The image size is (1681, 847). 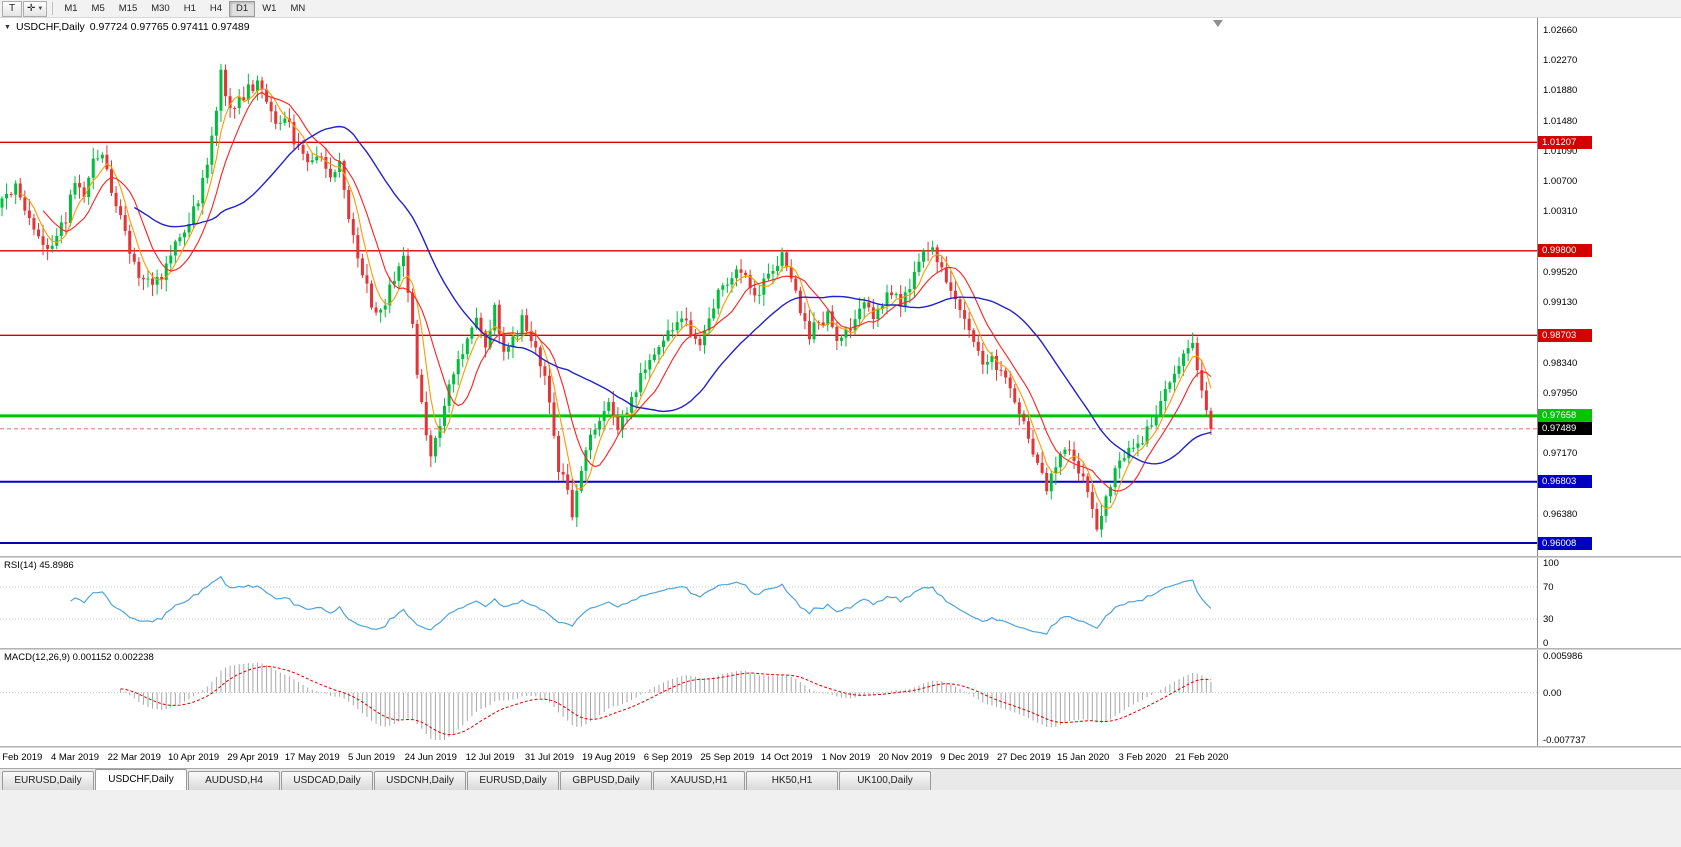 What do you see at coordinates (846, 757) in the screenshot?
I see `date-axis-label: 1 Nov 2019` at bounding box center [846, 757].